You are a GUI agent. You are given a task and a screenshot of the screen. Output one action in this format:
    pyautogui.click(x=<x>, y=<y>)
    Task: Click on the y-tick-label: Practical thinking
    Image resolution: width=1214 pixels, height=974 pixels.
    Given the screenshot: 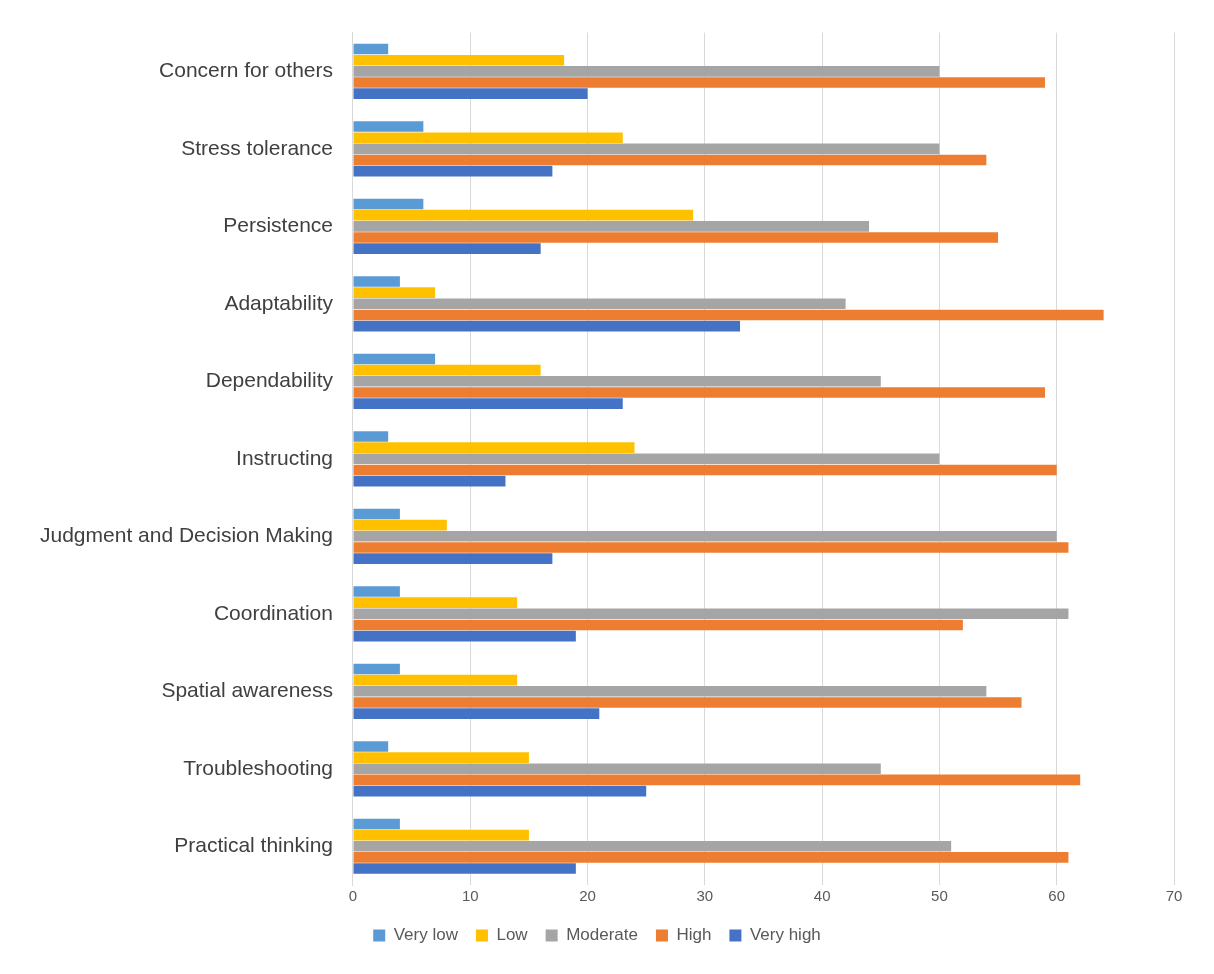 What is the action you would take?
    pyautogui.click(x=253, y=845)
    